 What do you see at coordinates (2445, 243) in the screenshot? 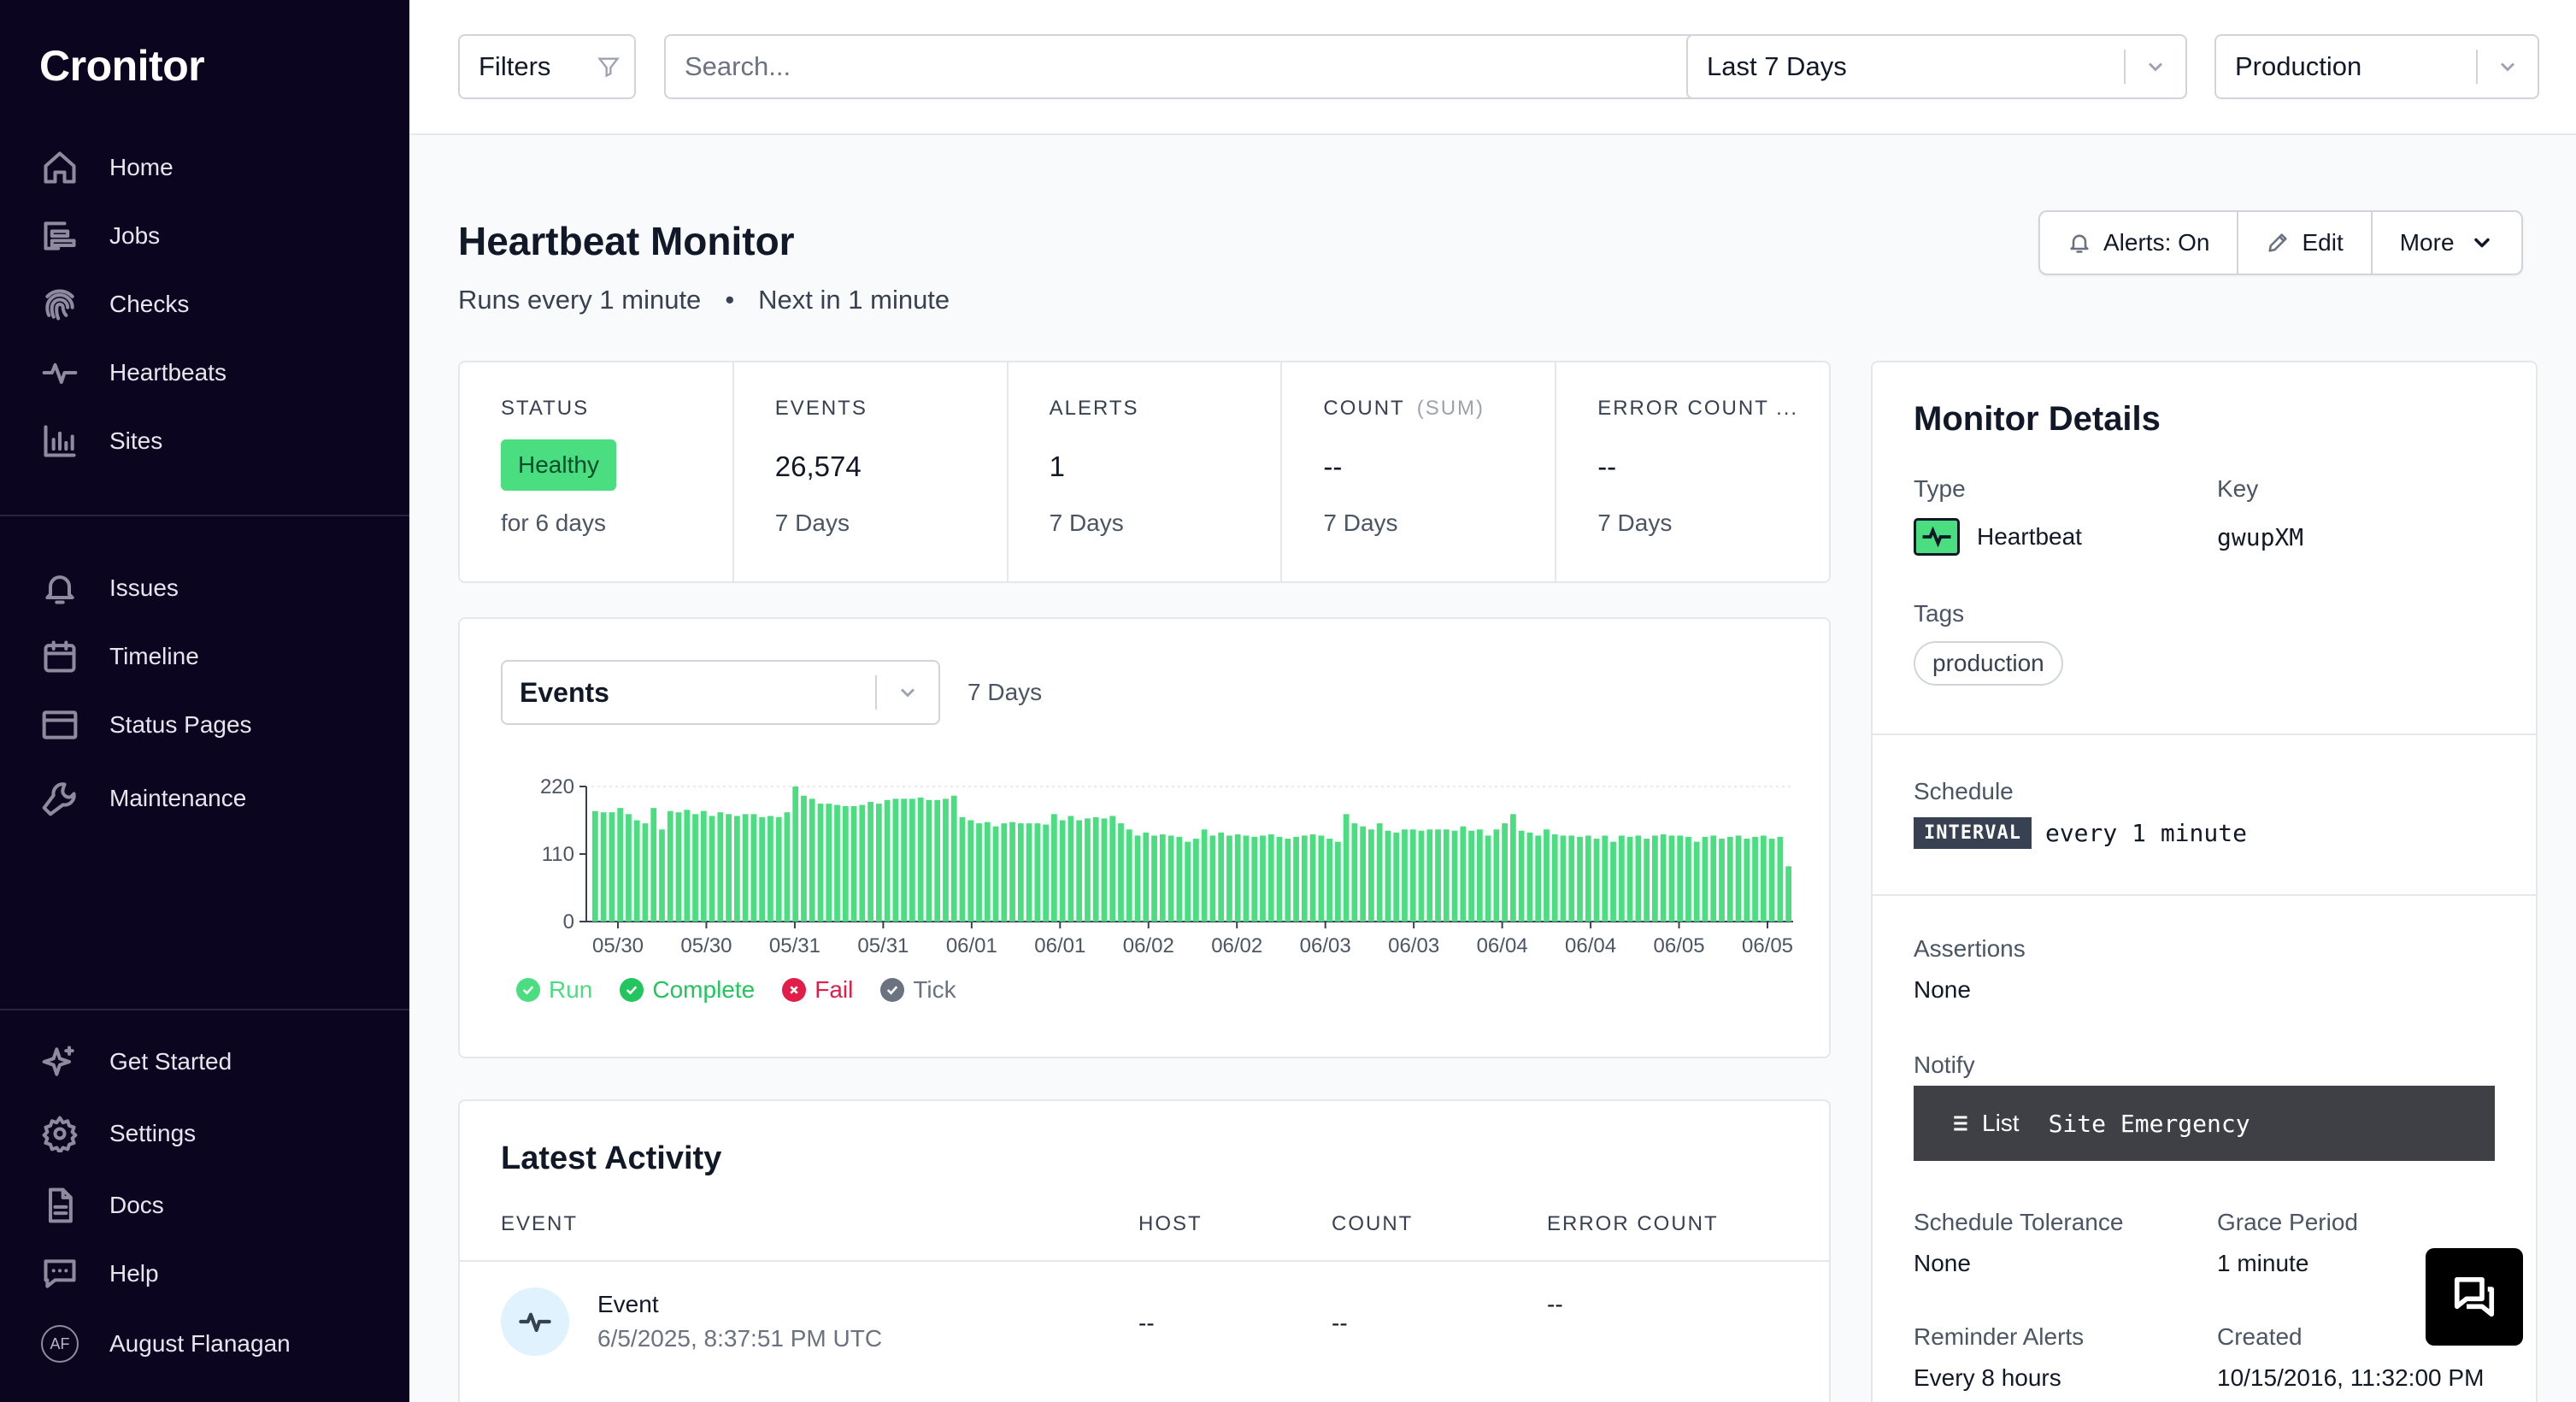
I see `more-dropdown-button: More` at bounding box center [2445, 243].